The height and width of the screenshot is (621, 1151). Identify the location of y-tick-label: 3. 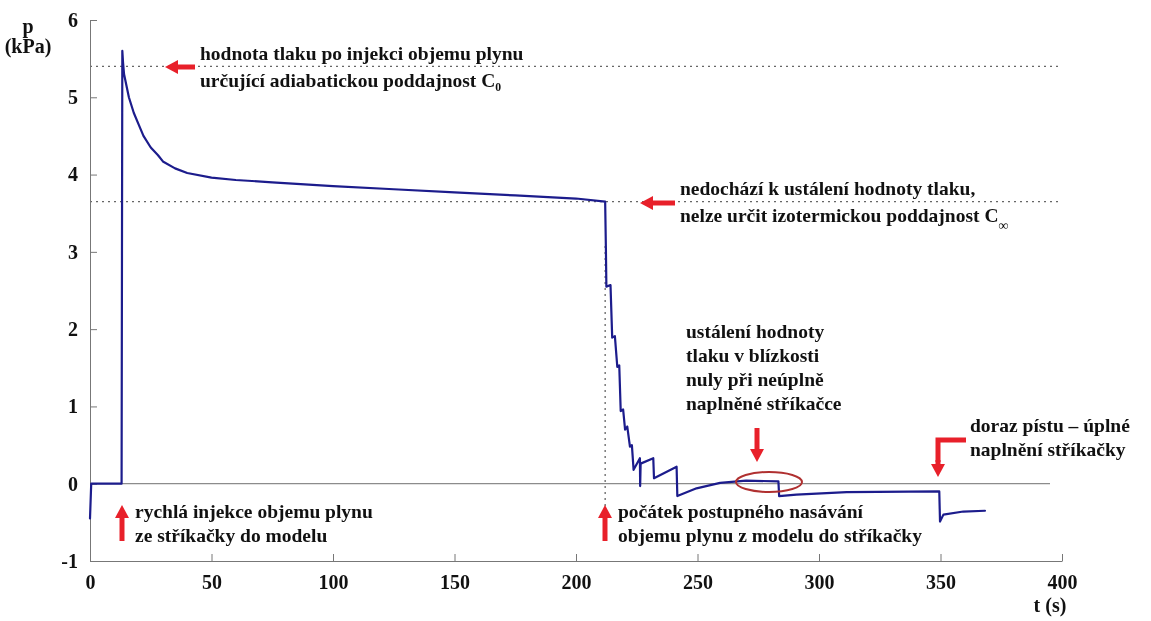
(73, 251).